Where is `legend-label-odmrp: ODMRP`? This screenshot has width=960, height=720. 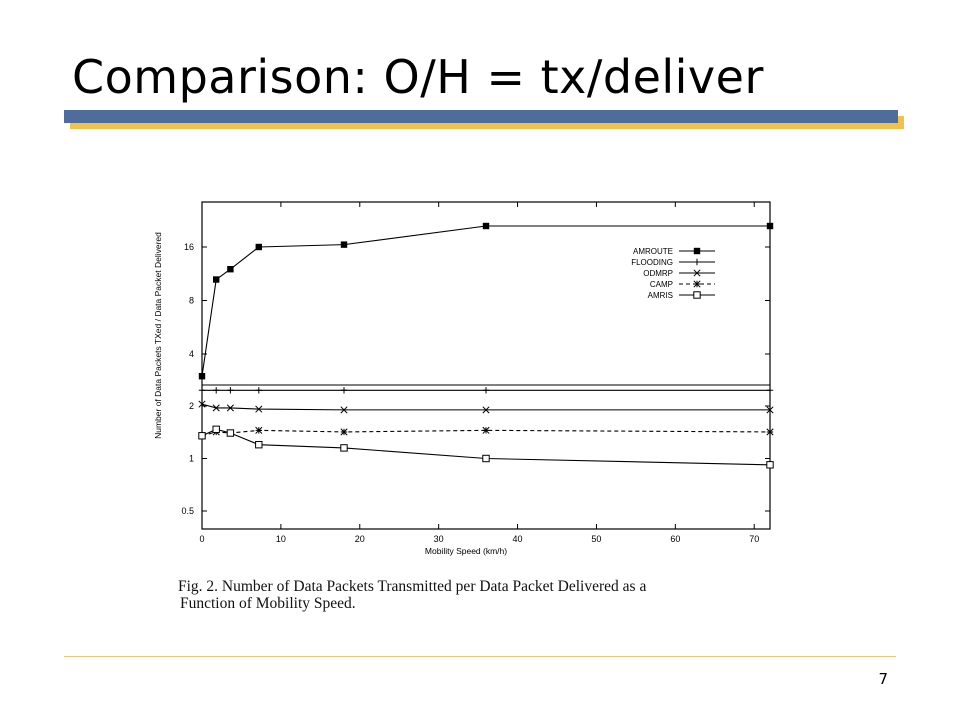 legend-label-odmrp: ODMRP is located at coordinates (658, 273).